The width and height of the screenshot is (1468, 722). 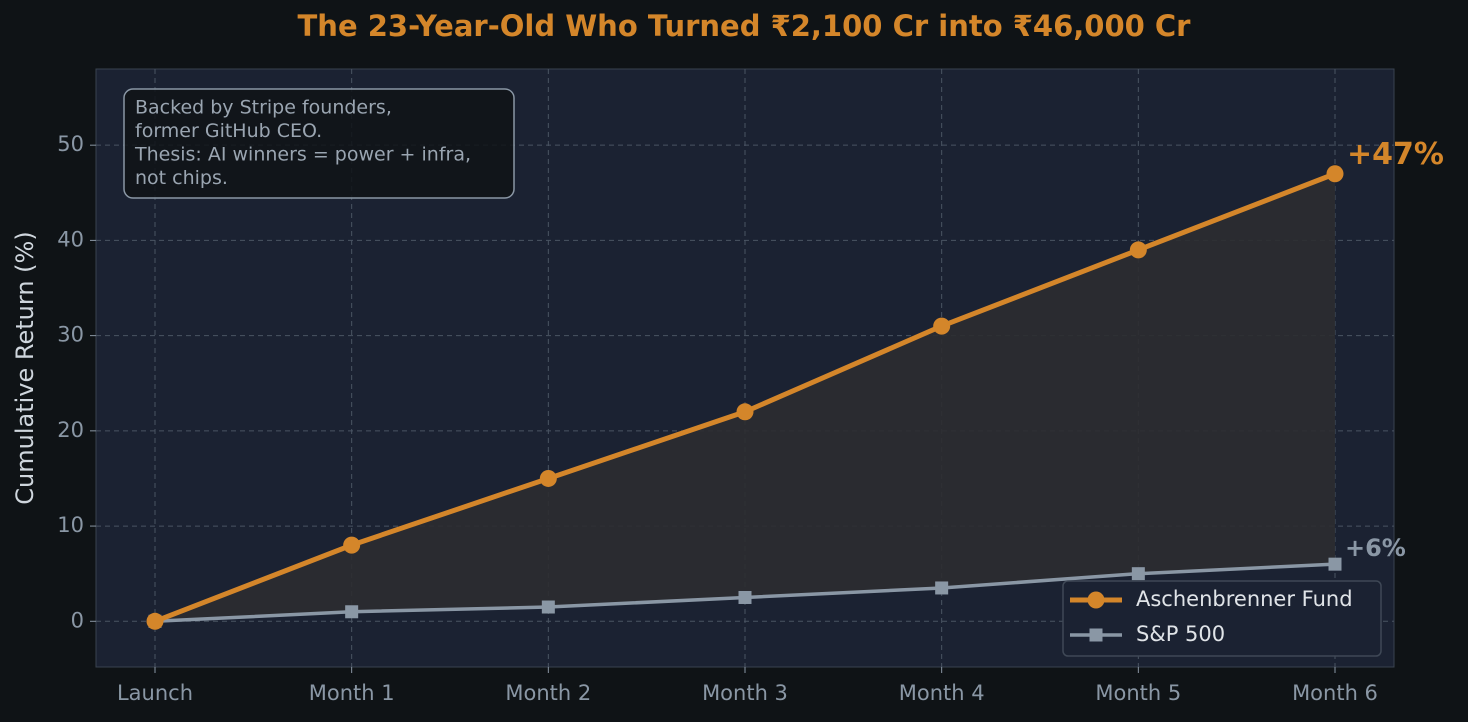 I want to click on value-label: +47%, so click(x=1395, y=154).